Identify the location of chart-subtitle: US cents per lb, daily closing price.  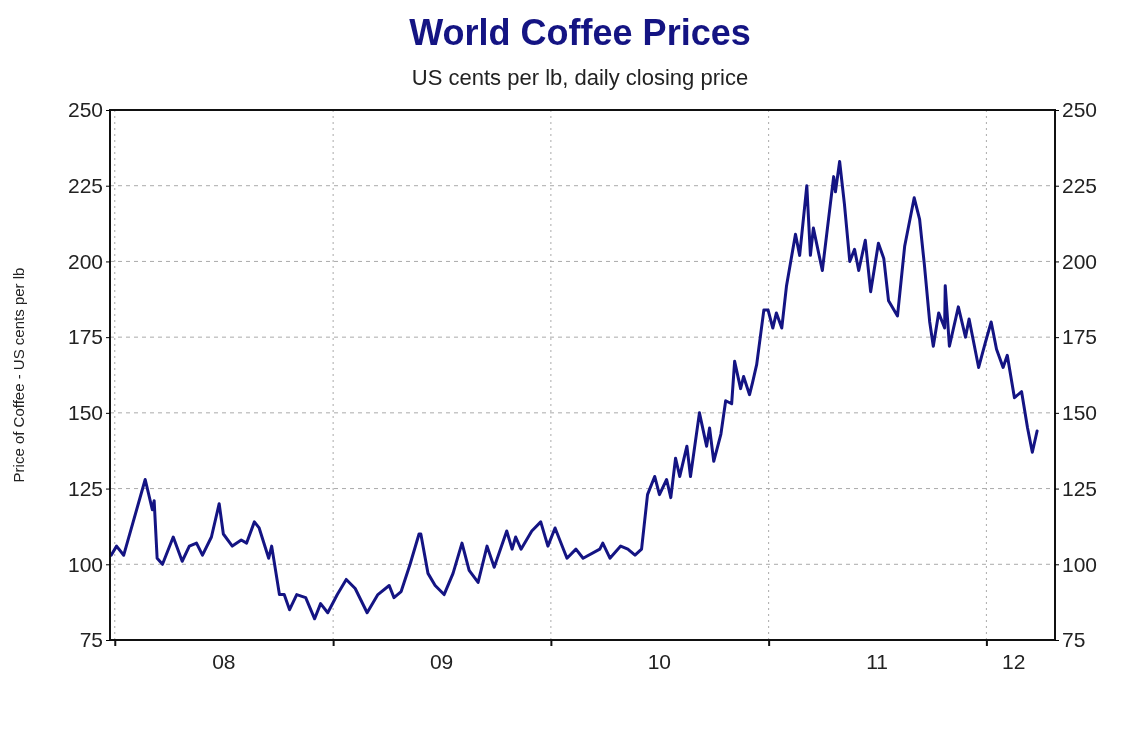
(580, 77).